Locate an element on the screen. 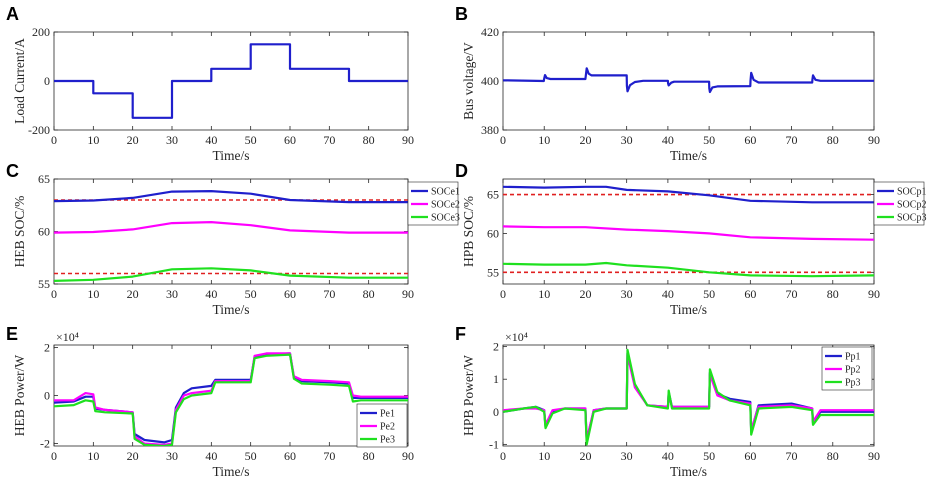 The height and width of the screenshot is (484, 941). legend: SOCe1 SOCe2 SOCe3 is located at coordinates (433, 203).